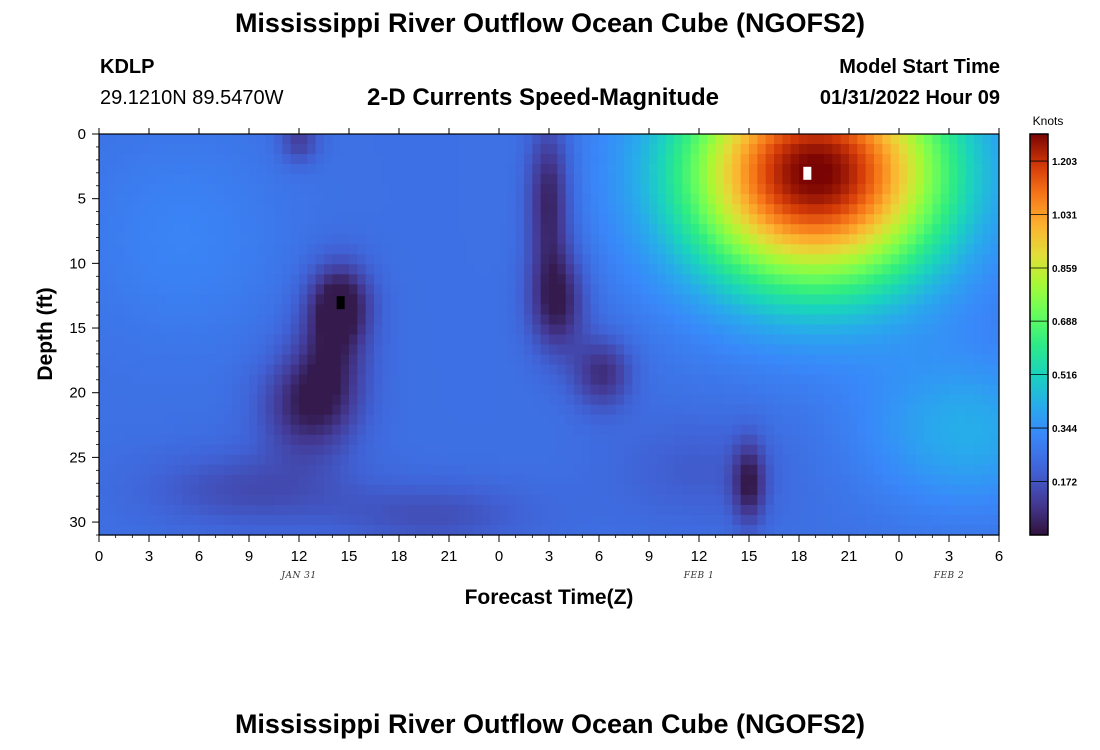 This screenshot has height=750, width=1100. I want to click on x-tick-label: 3, so click(149, 556).